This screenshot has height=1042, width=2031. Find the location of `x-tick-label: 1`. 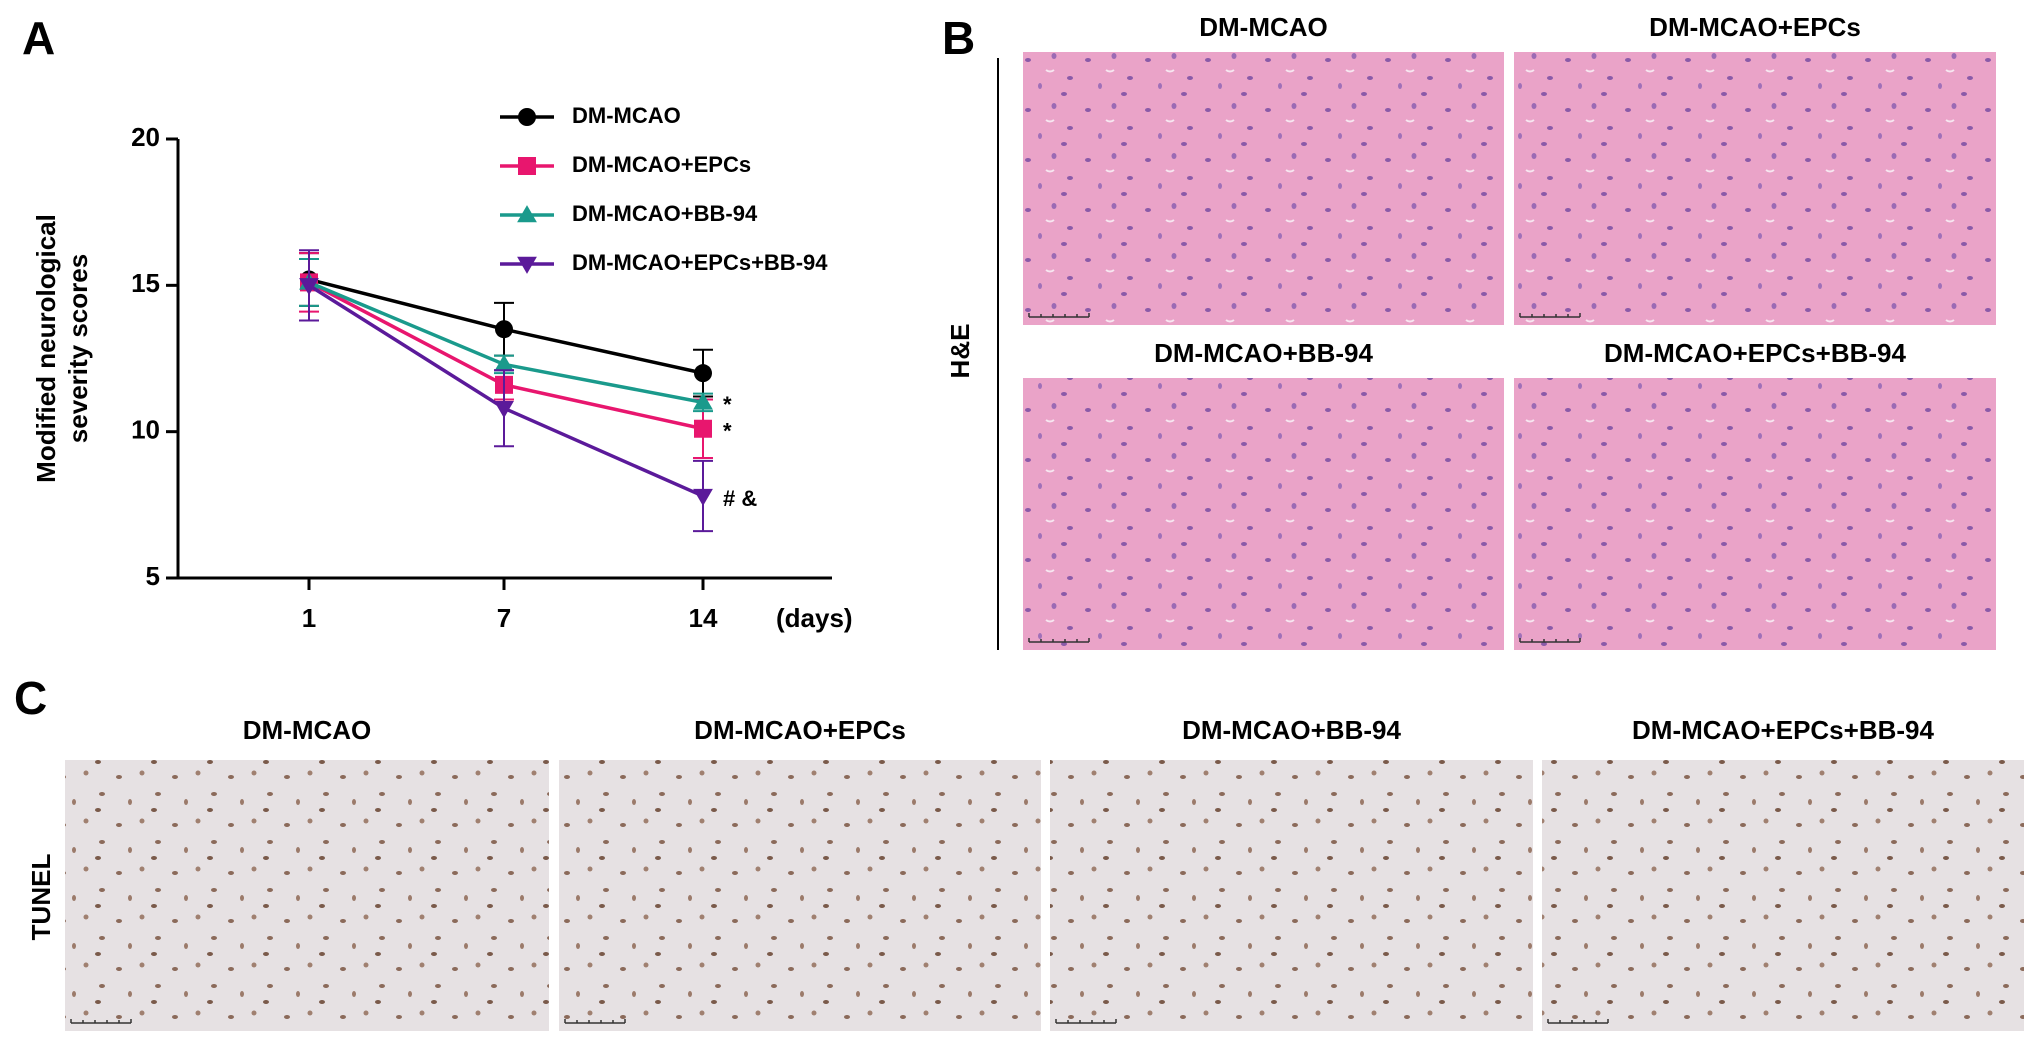

x-tick-label: 1 is located at coordinates (309, 618).